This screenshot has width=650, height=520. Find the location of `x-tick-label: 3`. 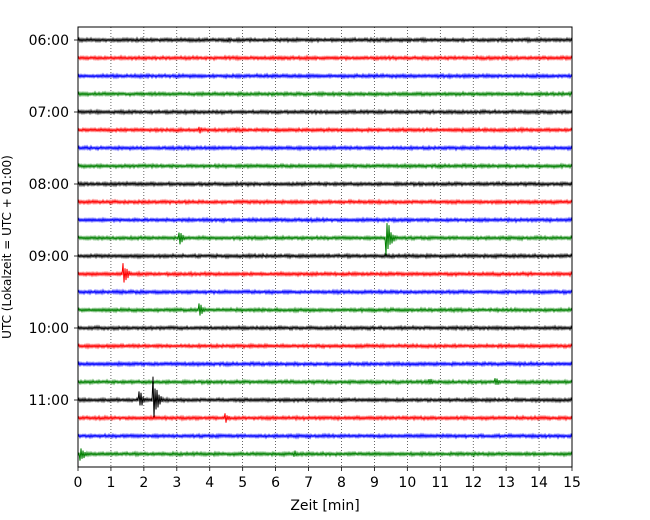

x-tick-label: 3 is located at coordinates (176, 483).